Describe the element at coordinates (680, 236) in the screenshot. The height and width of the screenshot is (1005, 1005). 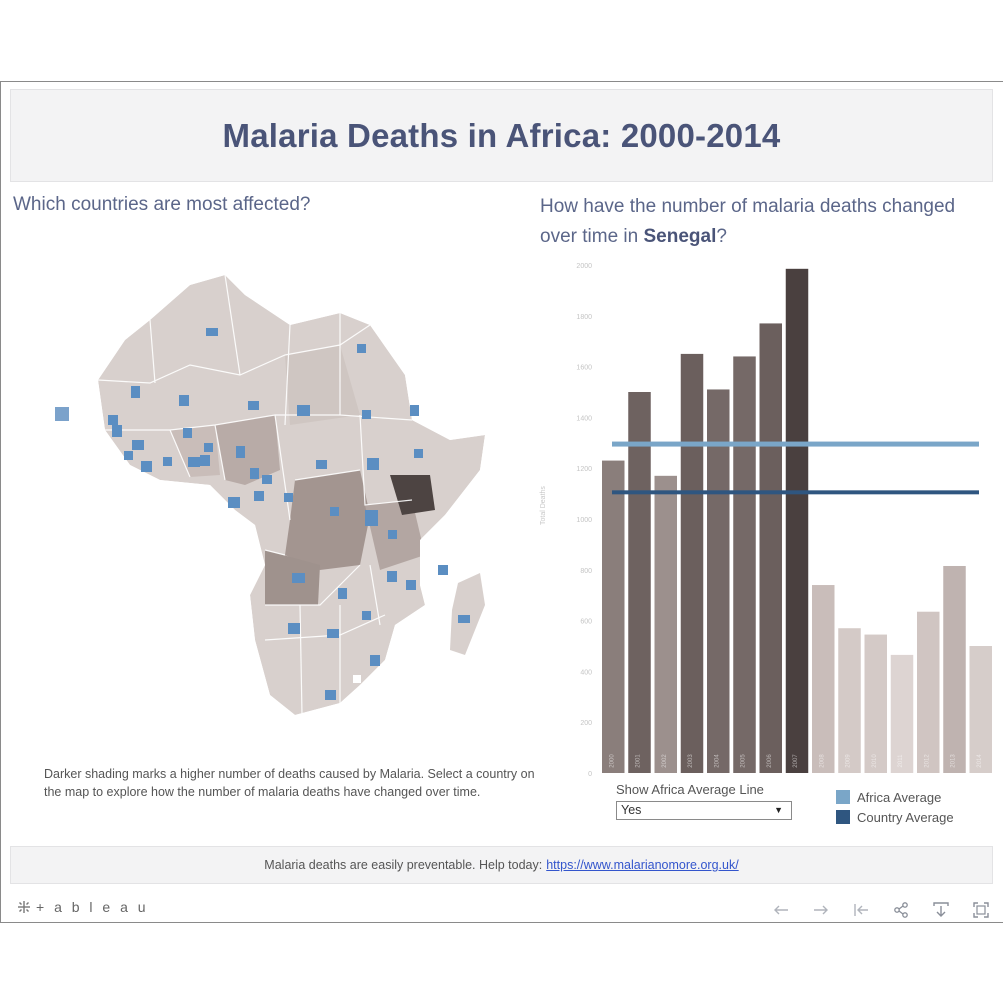
I see `selected-country: Senegal` at that location.